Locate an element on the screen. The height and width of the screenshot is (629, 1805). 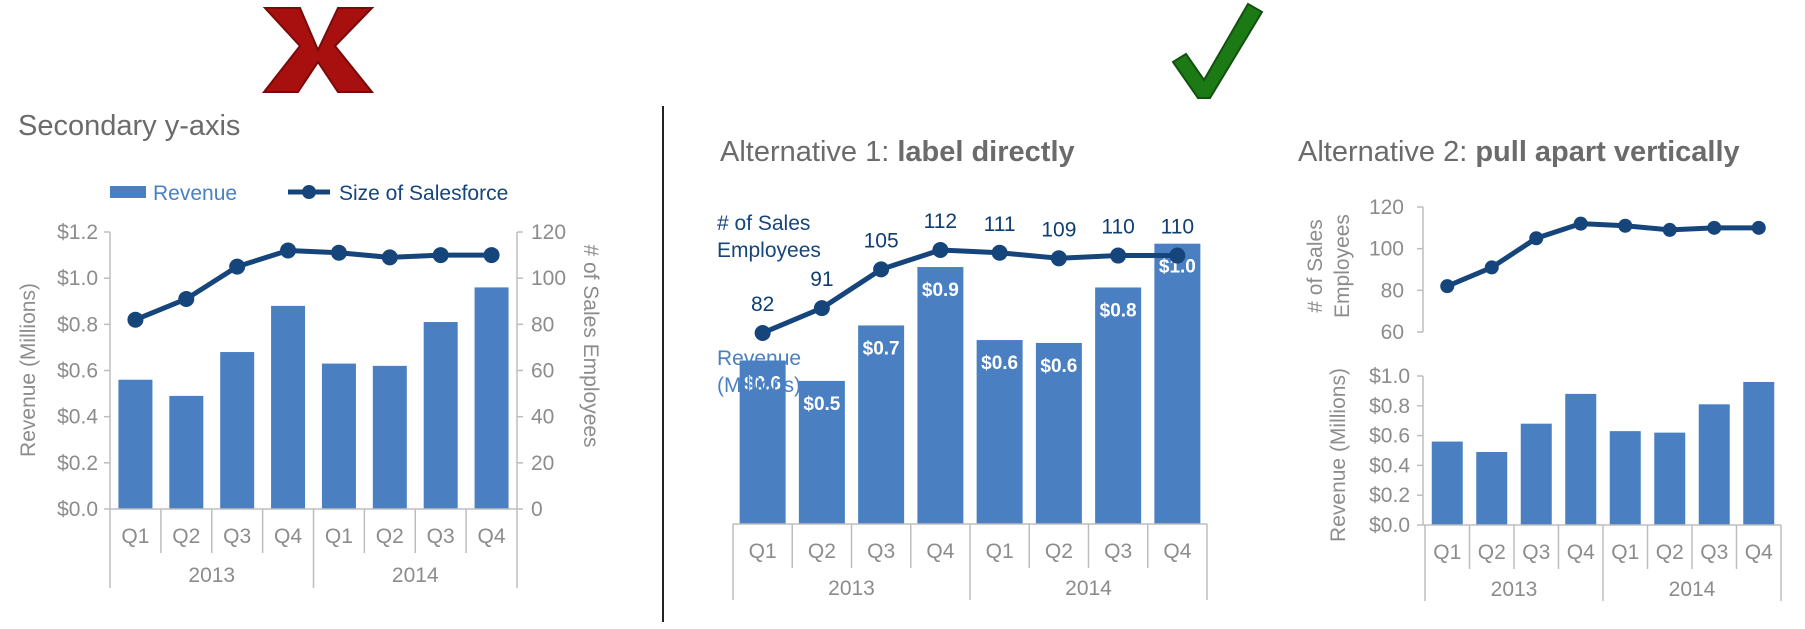
panel-3-title: Alternative 2: pull apart vertically is located at coordinates (1519, 152).